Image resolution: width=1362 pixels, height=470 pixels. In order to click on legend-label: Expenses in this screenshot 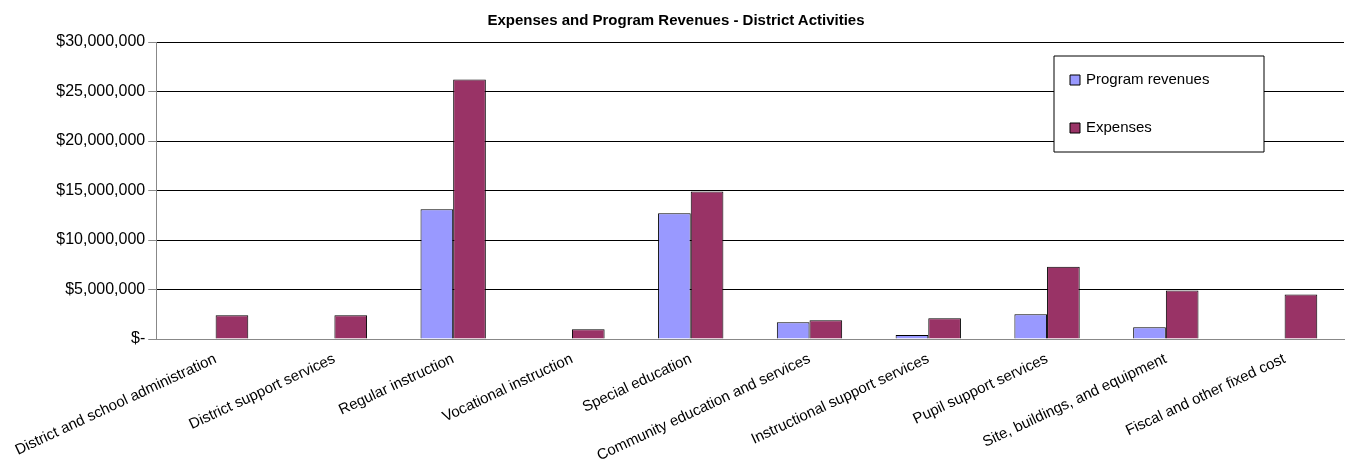, I will do `click(1119, 127)`.